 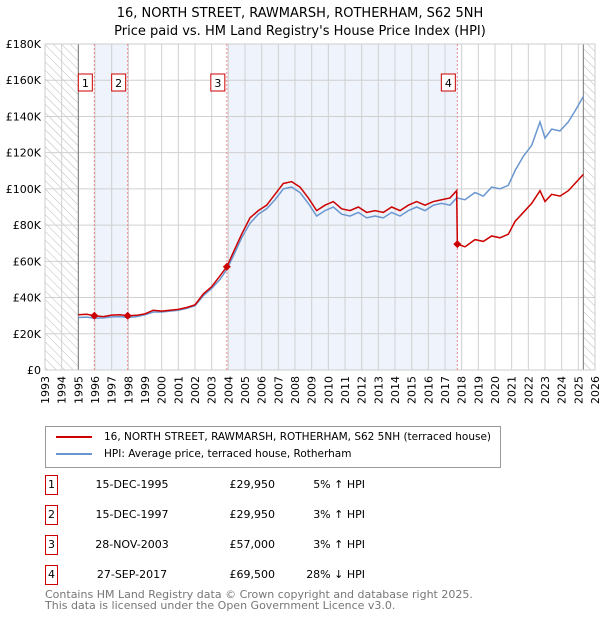 I want to click on sale-label: 4, so click(x=448, y=83).